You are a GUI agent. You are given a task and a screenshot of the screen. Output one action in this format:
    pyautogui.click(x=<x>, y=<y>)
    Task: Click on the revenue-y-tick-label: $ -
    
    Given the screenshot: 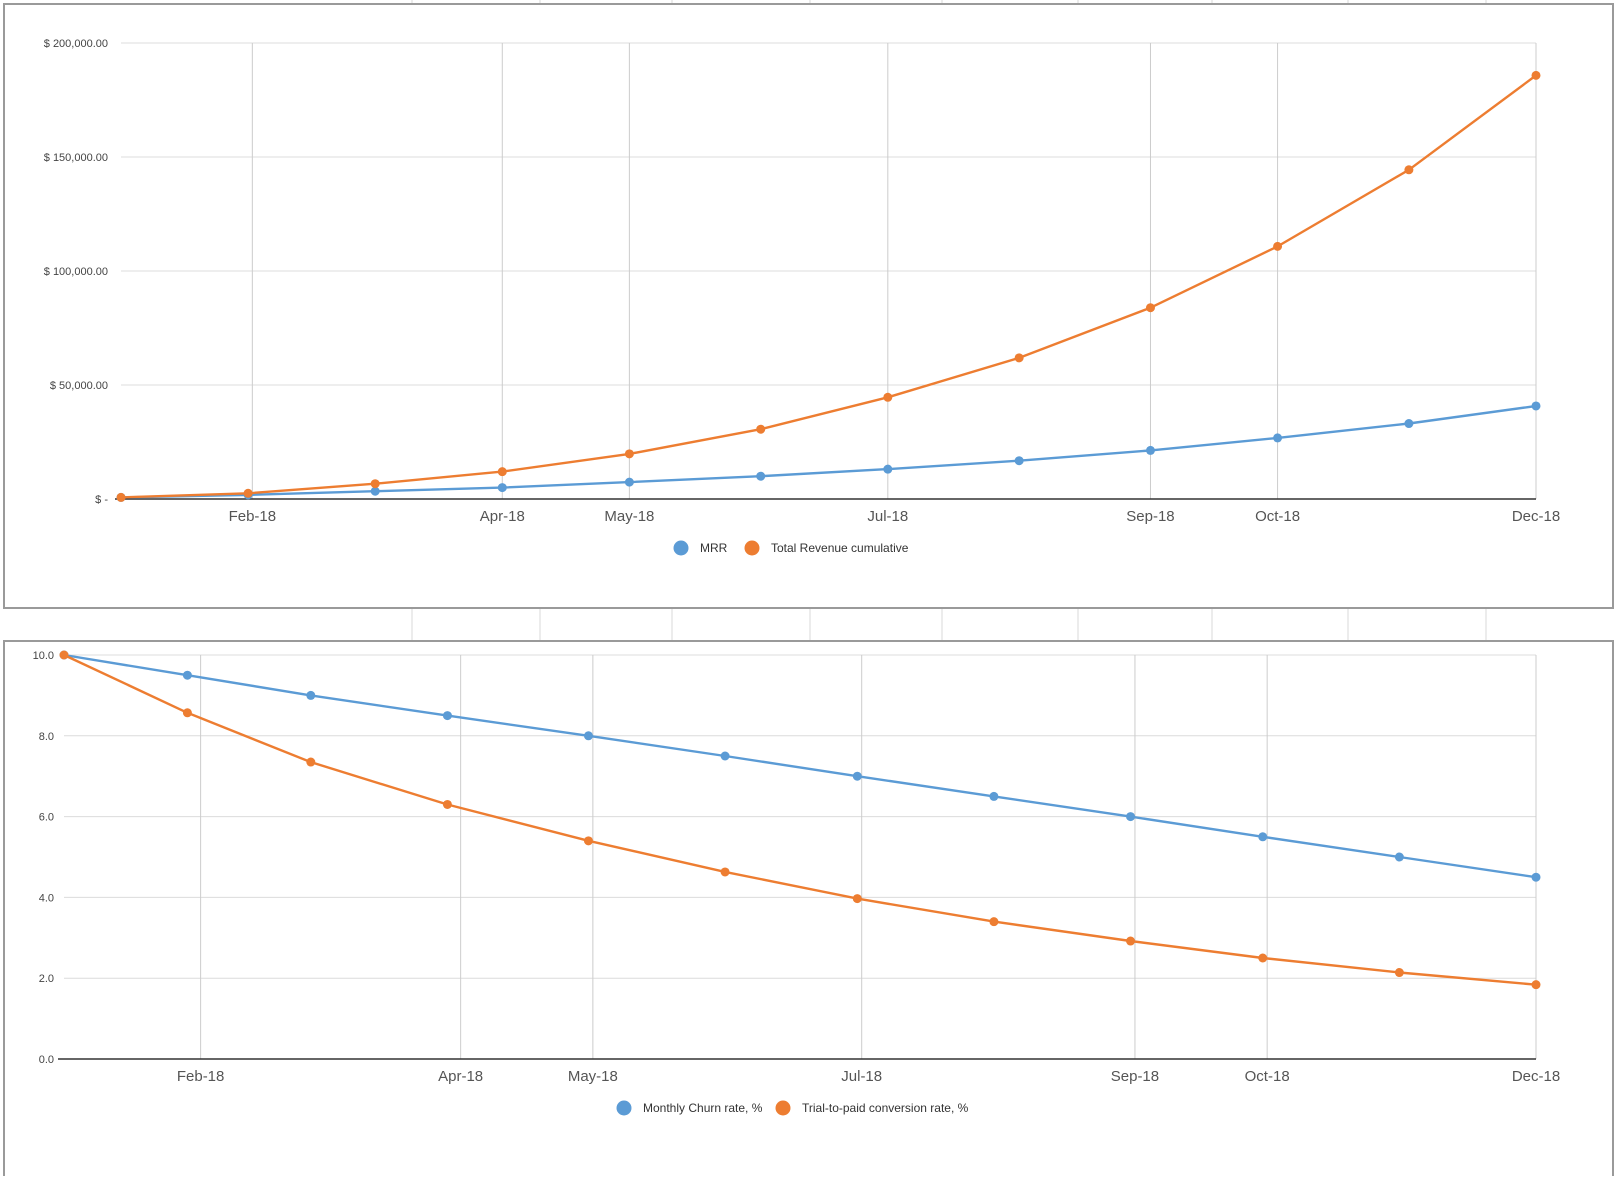 What is the action you would take?
    pyautogui.click(x=101, y=500)
    